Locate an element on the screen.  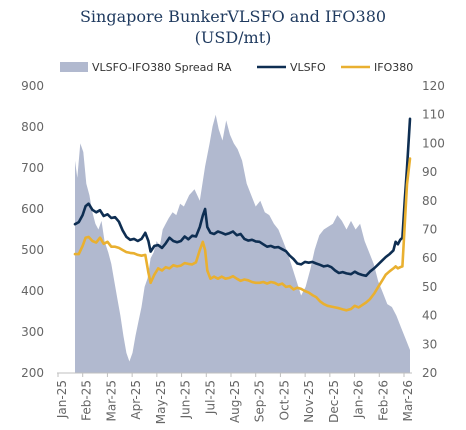
y-left-tick-label: 700 is located at coordinates (32, 168).